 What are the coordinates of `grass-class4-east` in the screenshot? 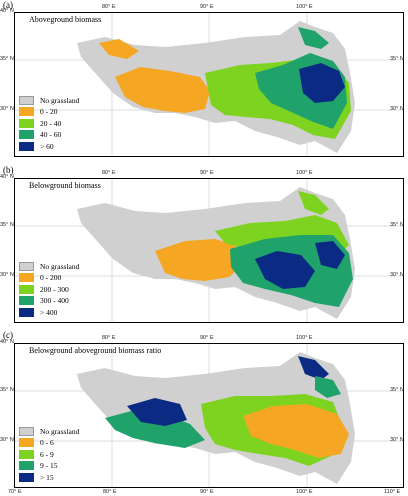 It's located at (330, 255).